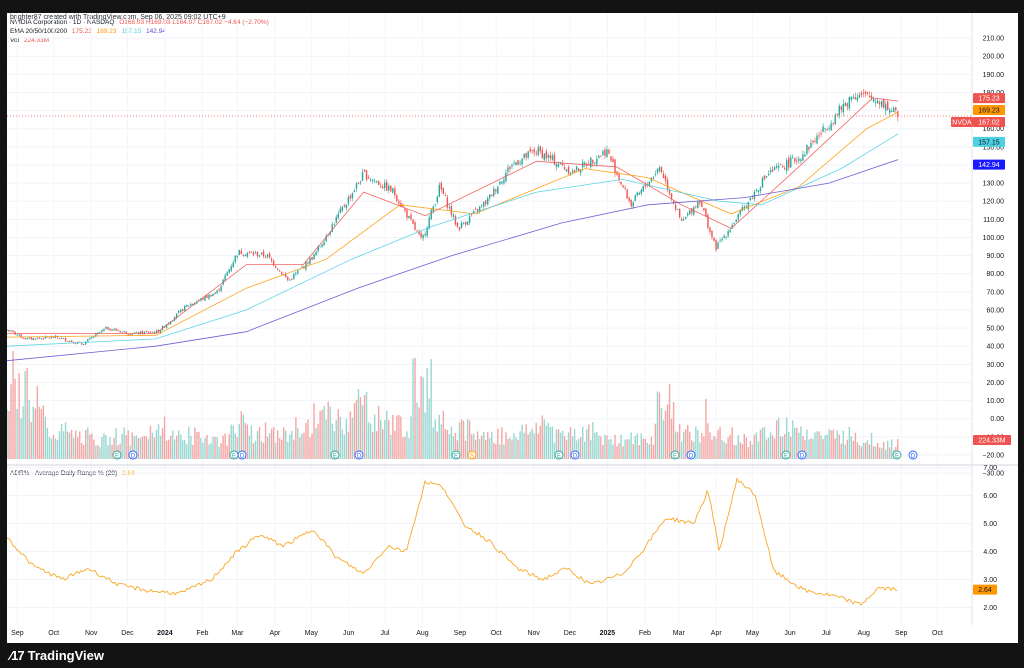 The height and width of the screenshot is (668, 1024). What do you see at coordinates (990, 538) in the screenshot?
I see `adr-axis: 7.00 6.00 5.00 4.00 3.00 2.00` at bounding box center [990, 538].